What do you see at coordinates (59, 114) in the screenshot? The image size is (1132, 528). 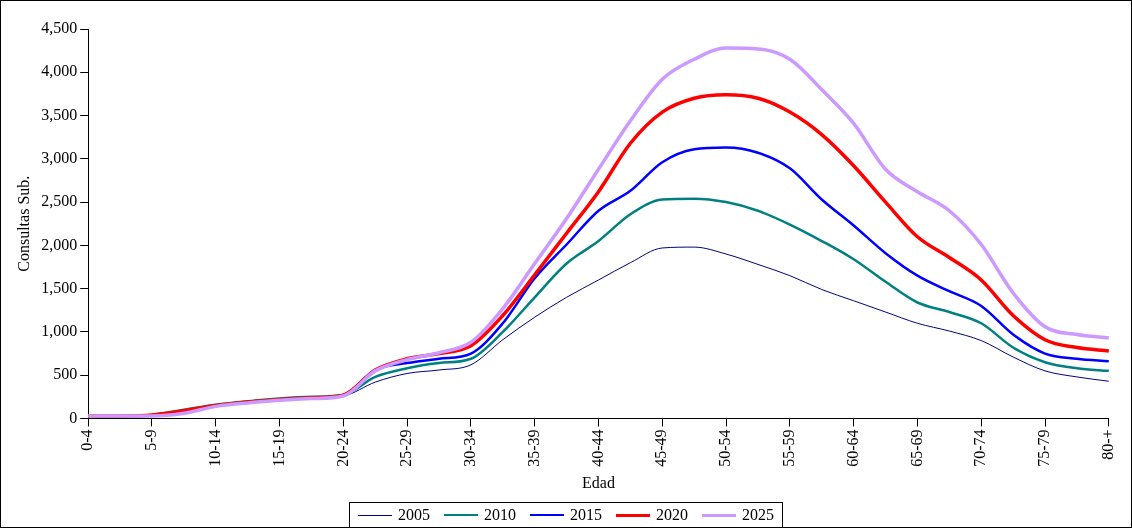 I see `y-tick-label: 3,500` at bounding box center [59, 114].